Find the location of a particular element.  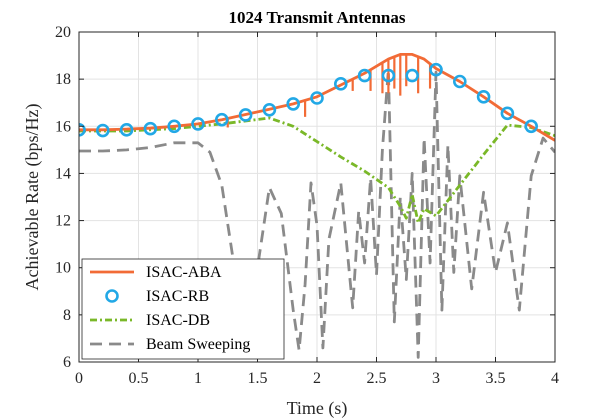

legend-entry-isac-db: ISAC-DB is located at coordinates (150, 320).